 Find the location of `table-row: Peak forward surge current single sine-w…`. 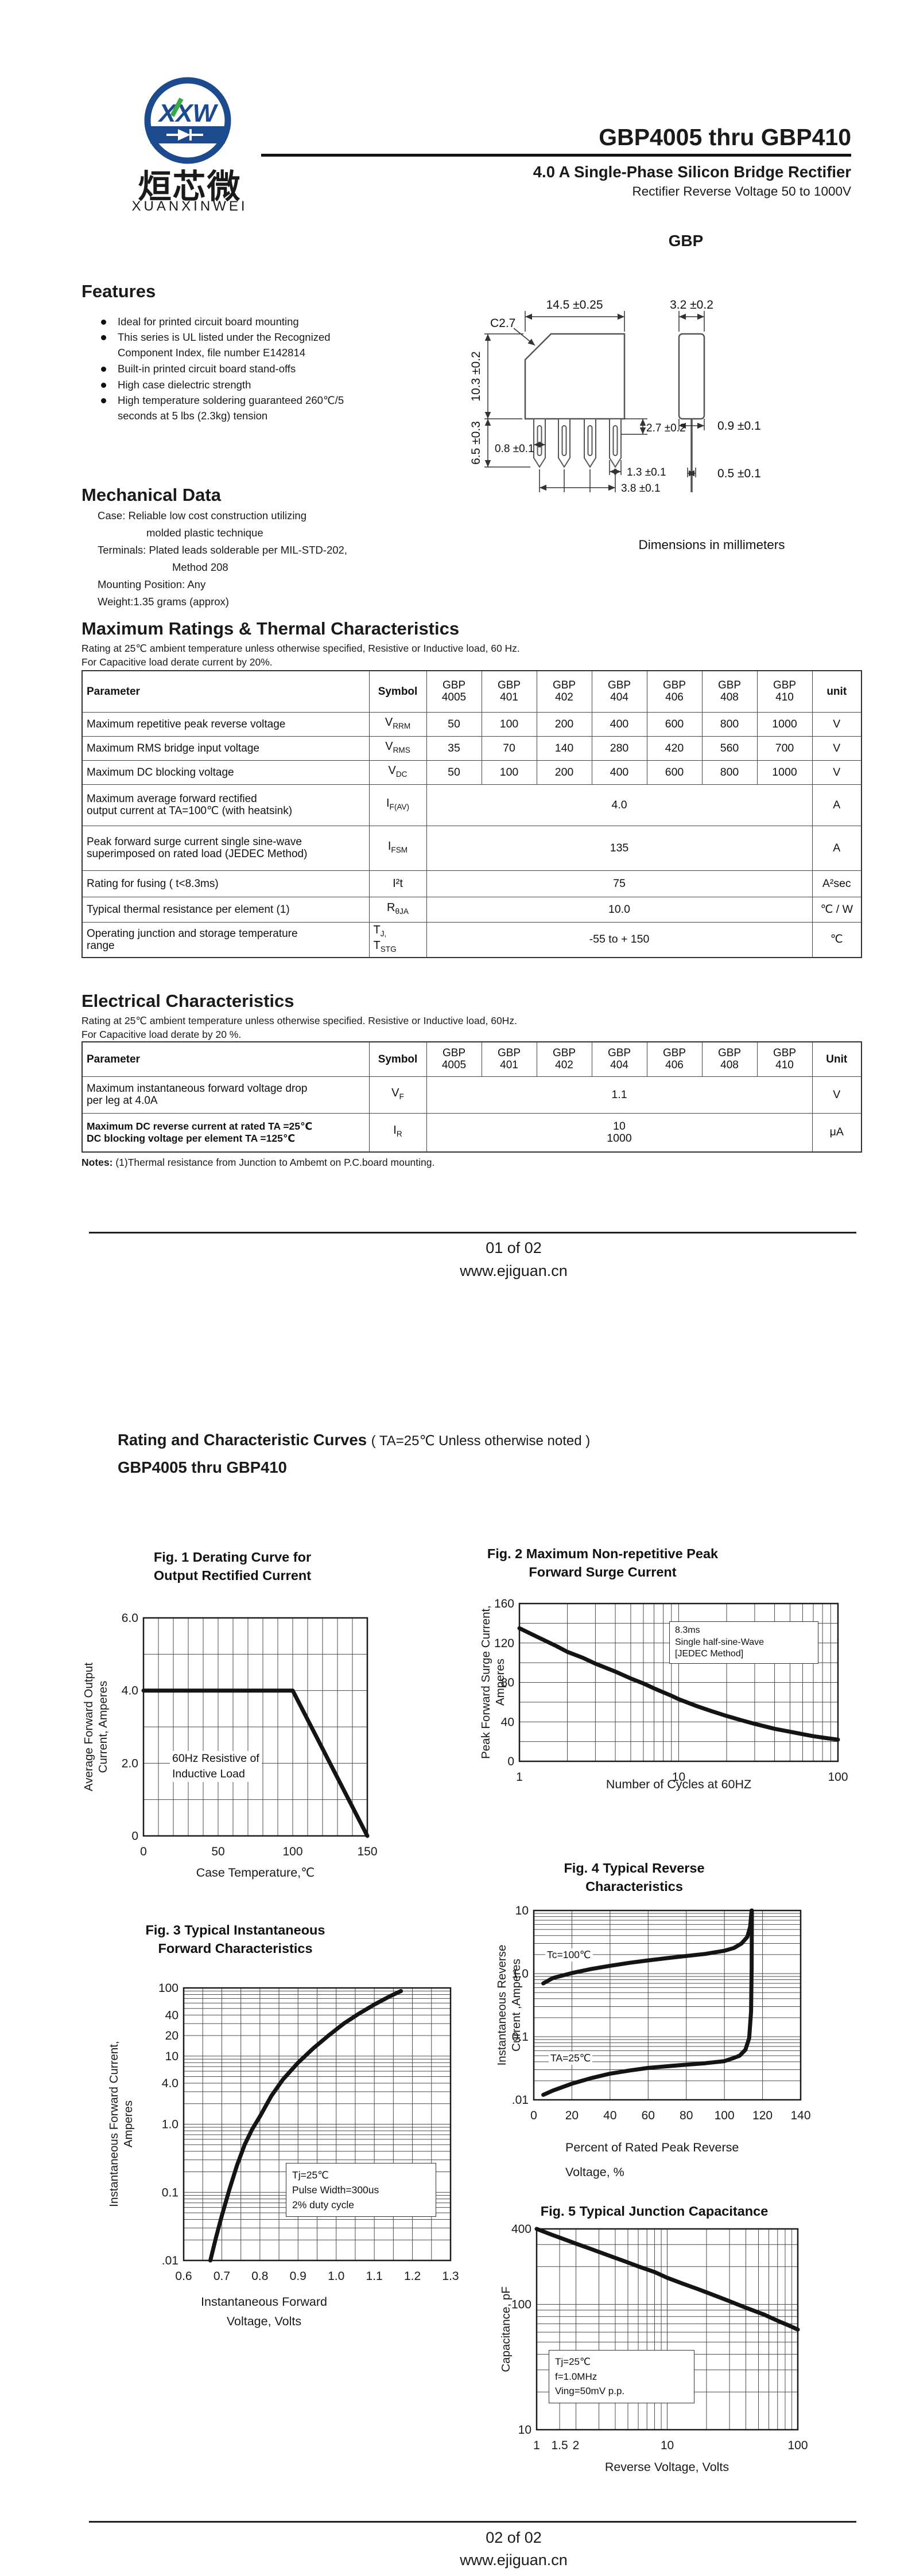

table-row: Peak forward surge current single sine-w… is located at coordinates (472, 848).